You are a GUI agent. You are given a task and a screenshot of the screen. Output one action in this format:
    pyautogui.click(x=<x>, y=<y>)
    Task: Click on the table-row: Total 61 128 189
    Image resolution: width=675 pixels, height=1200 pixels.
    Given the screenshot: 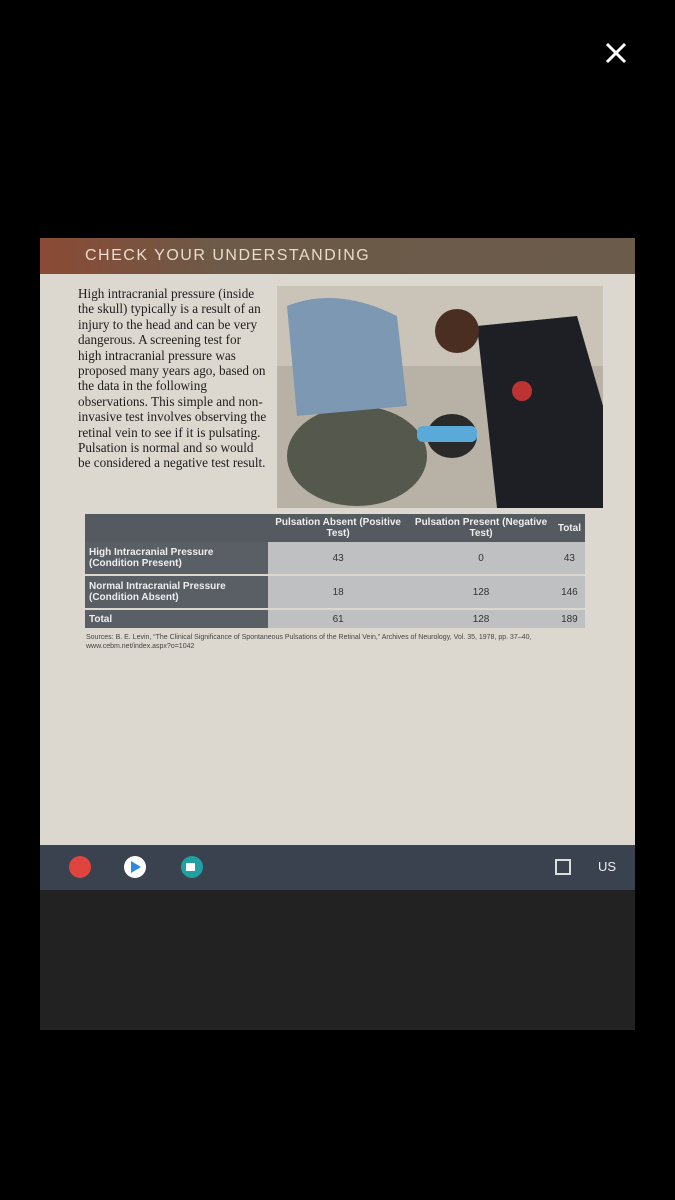 What is the action you would take?
    pyautogui.click(x=335, y=619)
    